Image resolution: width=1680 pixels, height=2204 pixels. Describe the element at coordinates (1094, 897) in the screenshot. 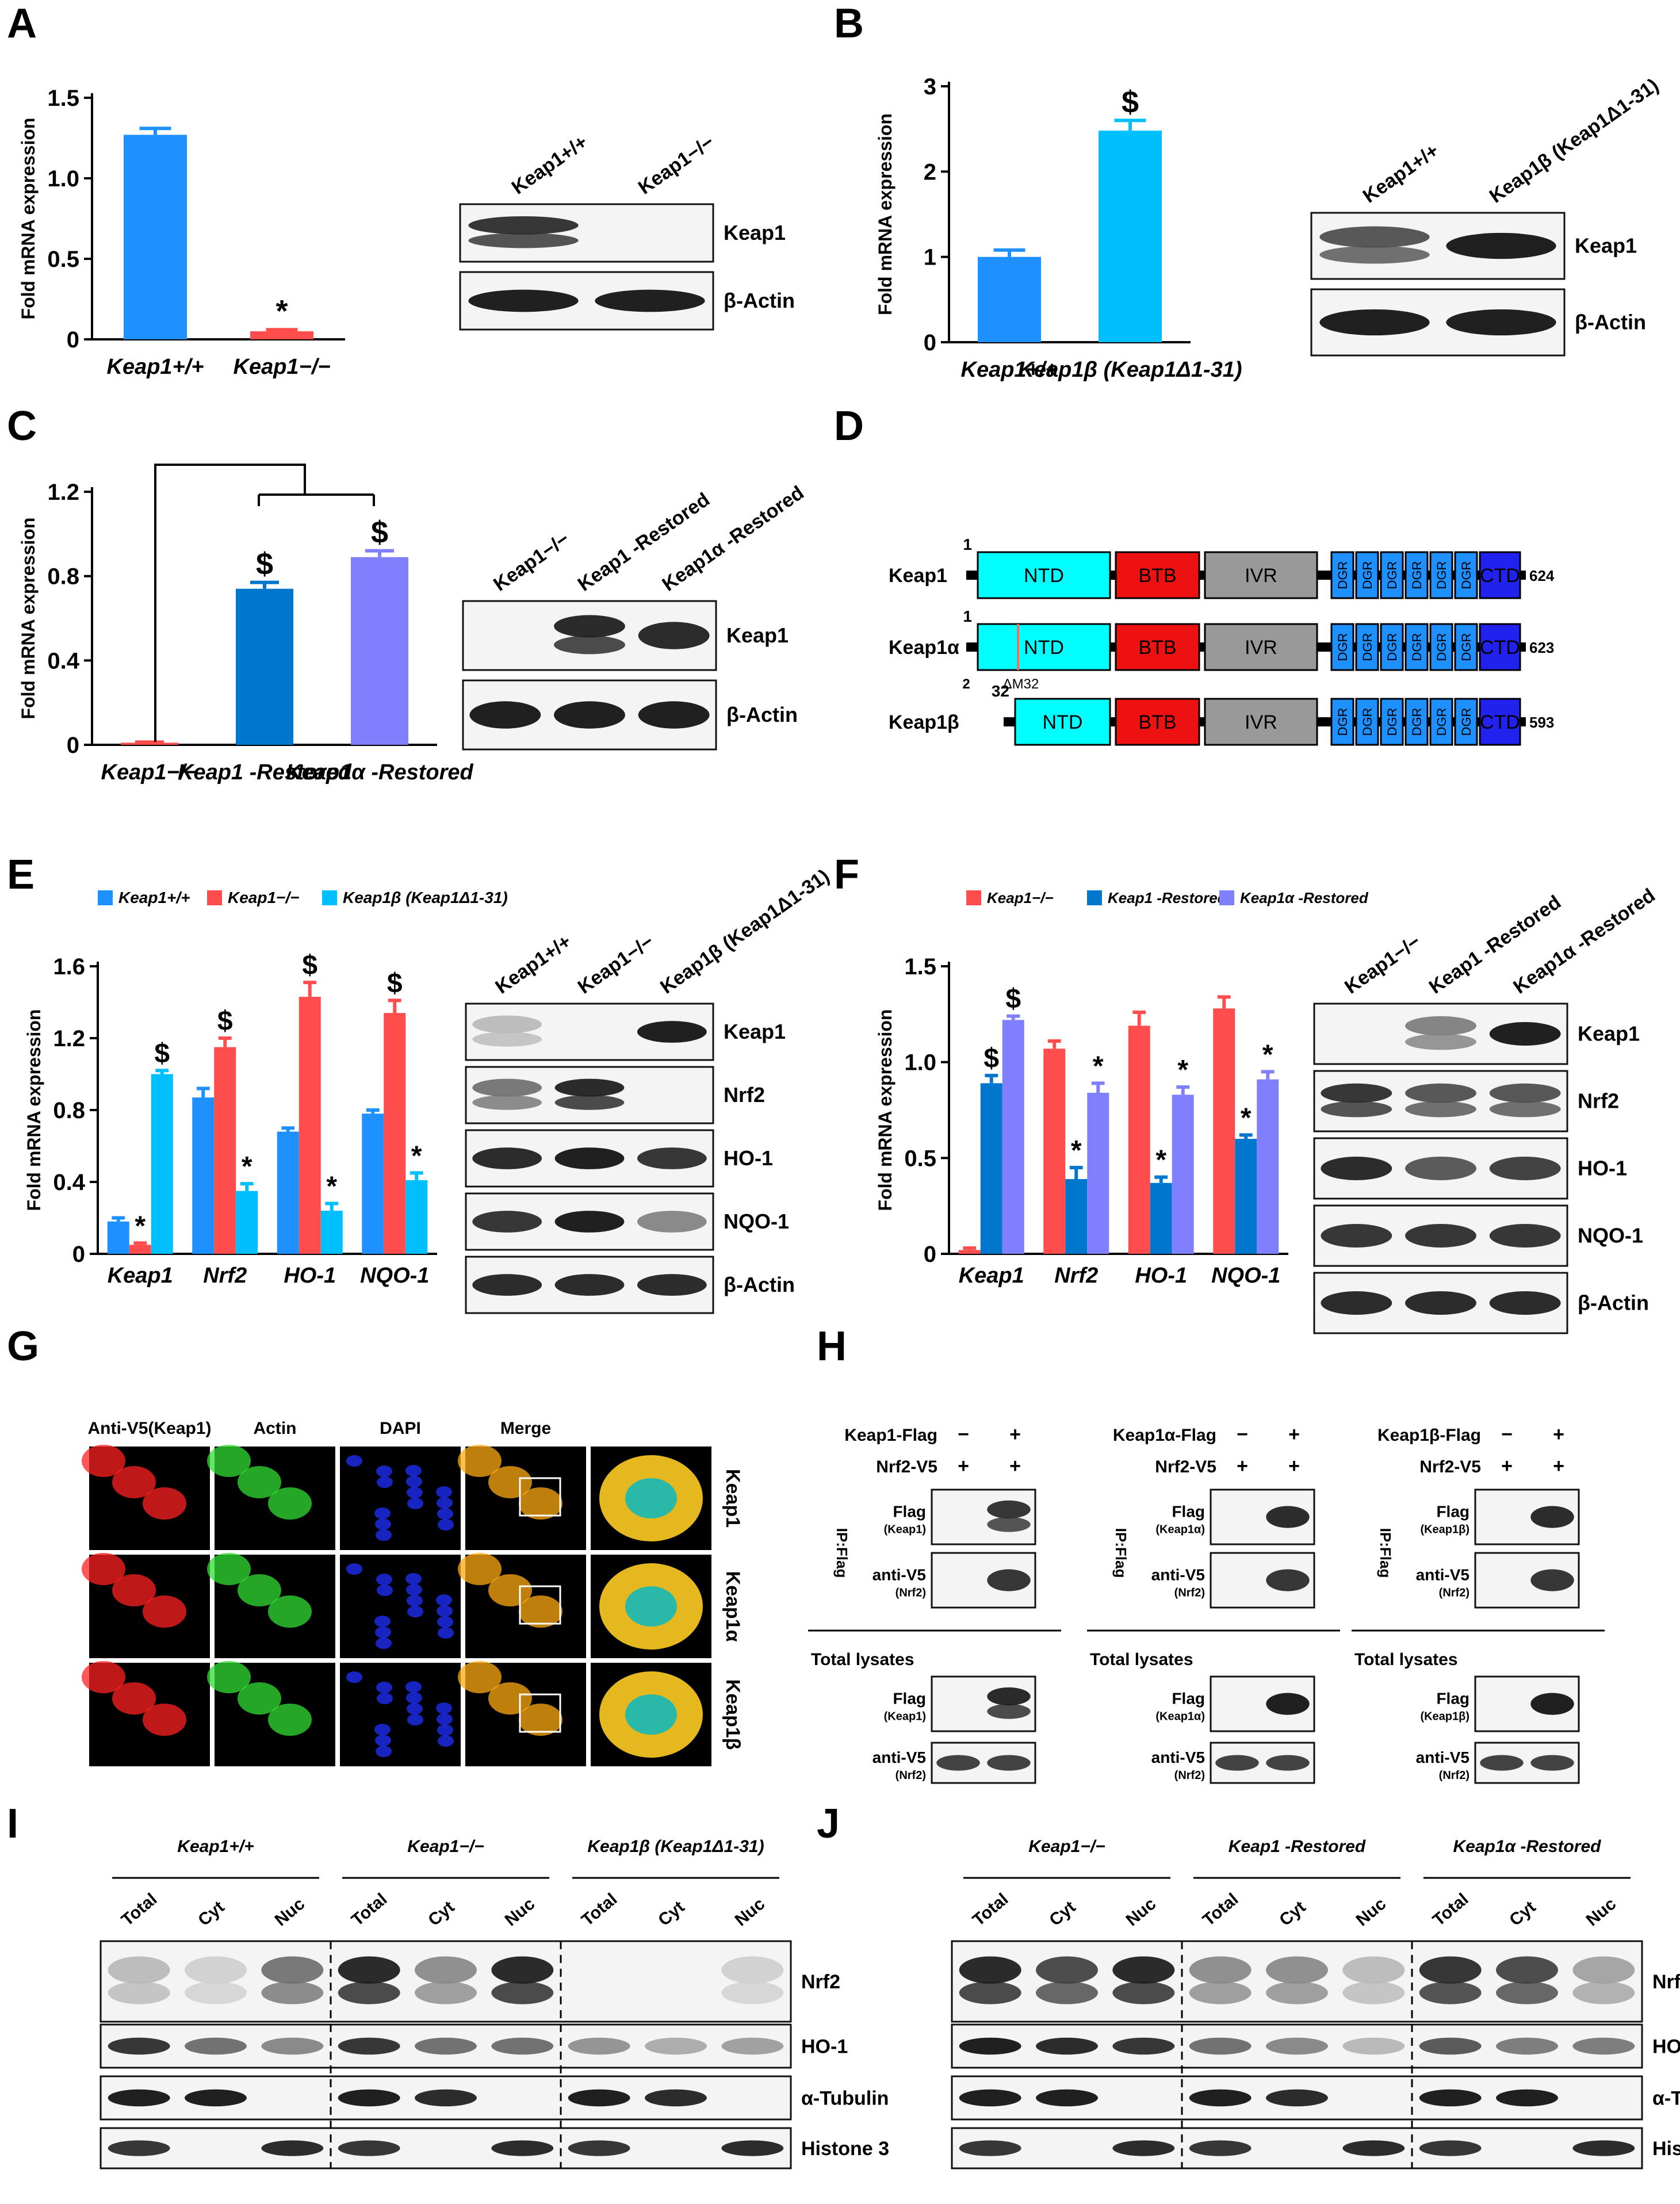

I see `legend-swatch` at that location.